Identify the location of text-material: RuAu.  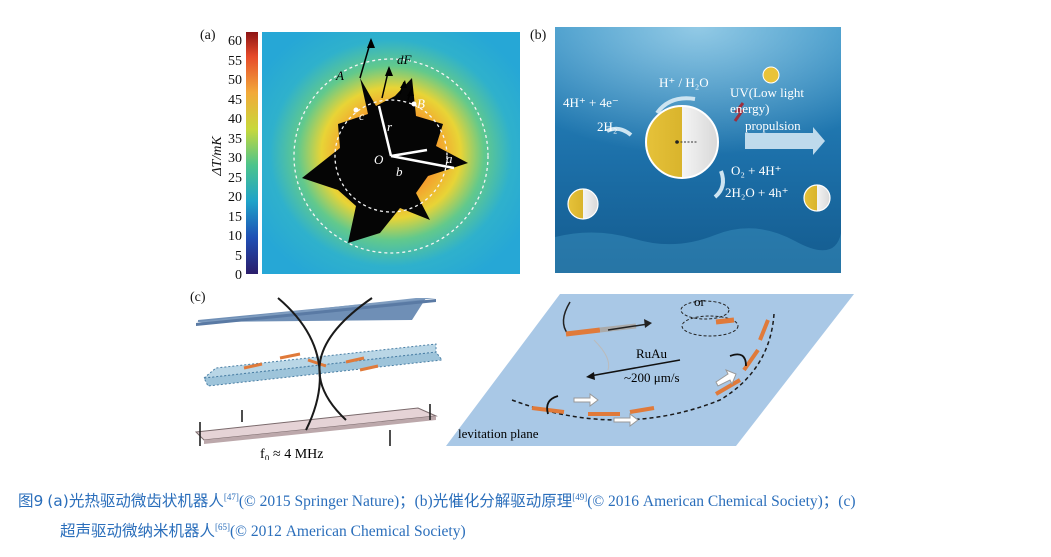
(652, 353).